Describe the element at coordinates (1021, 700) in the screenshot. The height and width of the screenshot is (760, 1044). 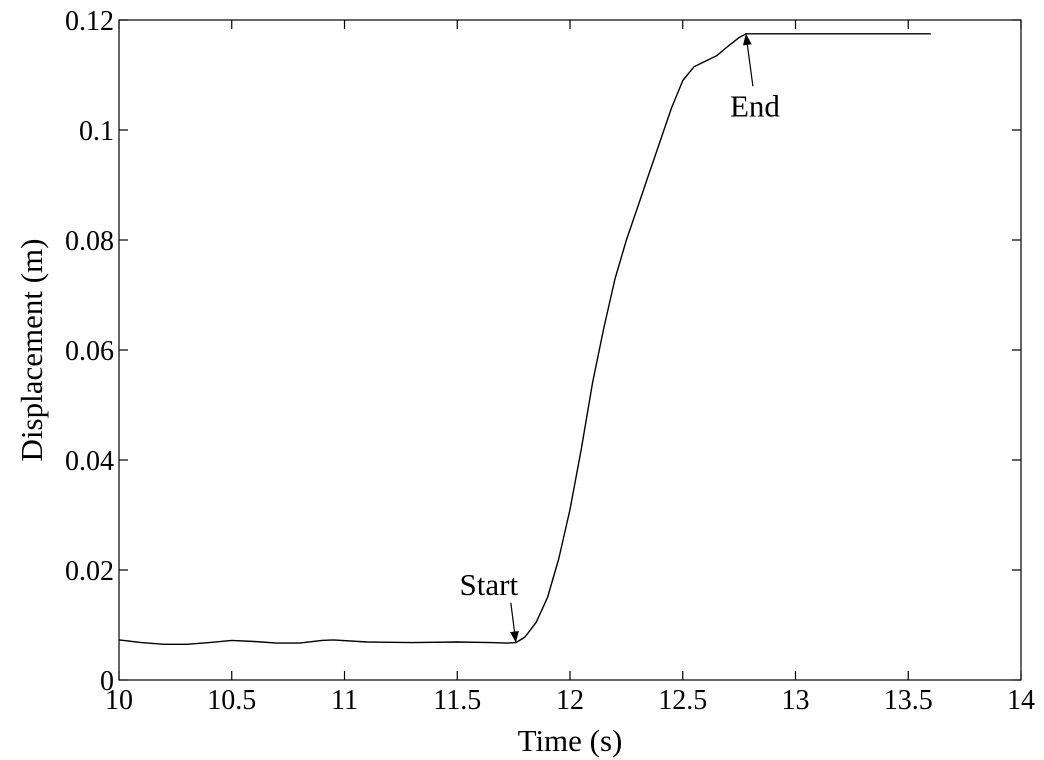
I see `x-tick-label: 14` at that location.